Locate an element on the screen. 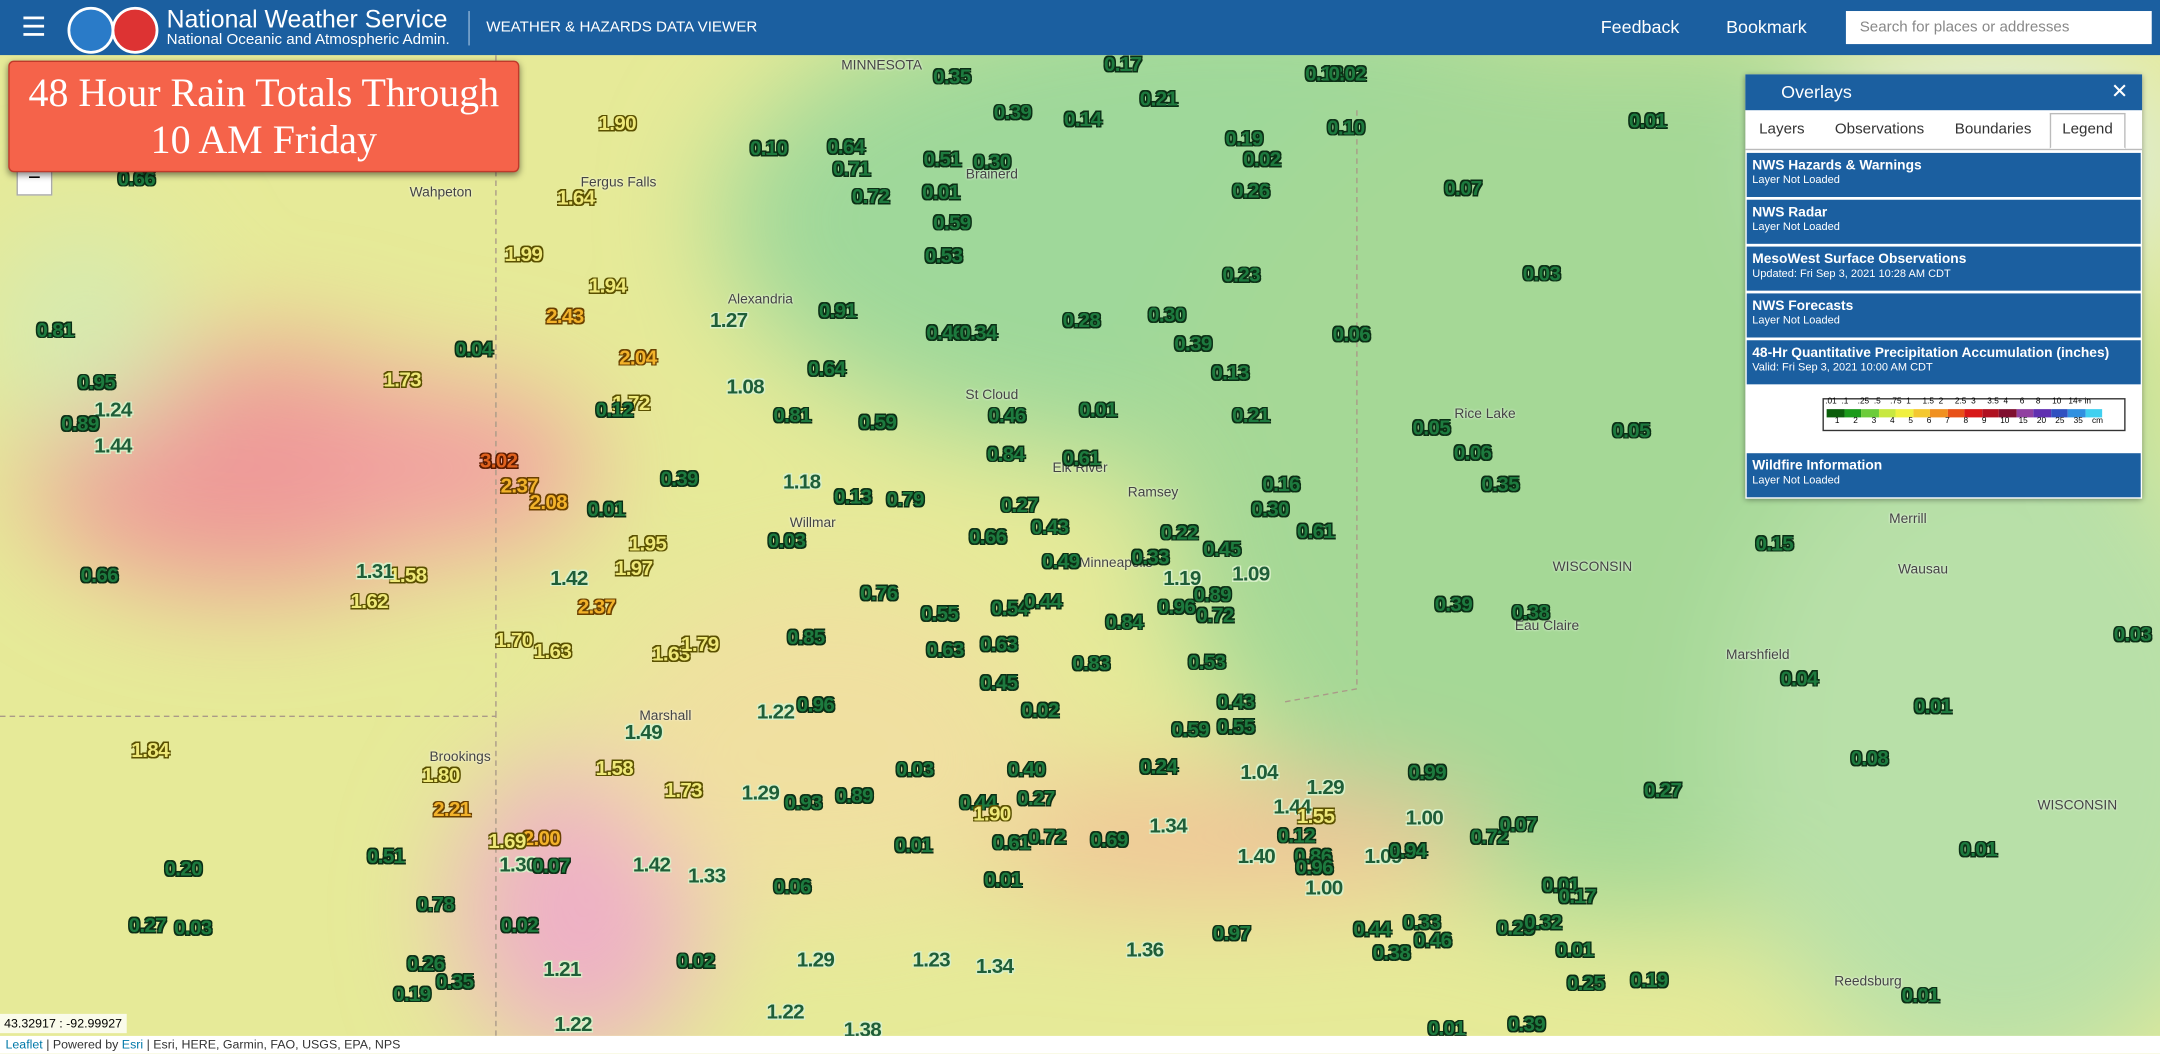 Image resolution: width=2160 pixels, height=1054 pixels. feedback-button: Feedback is located at coordinates (1640, 27).